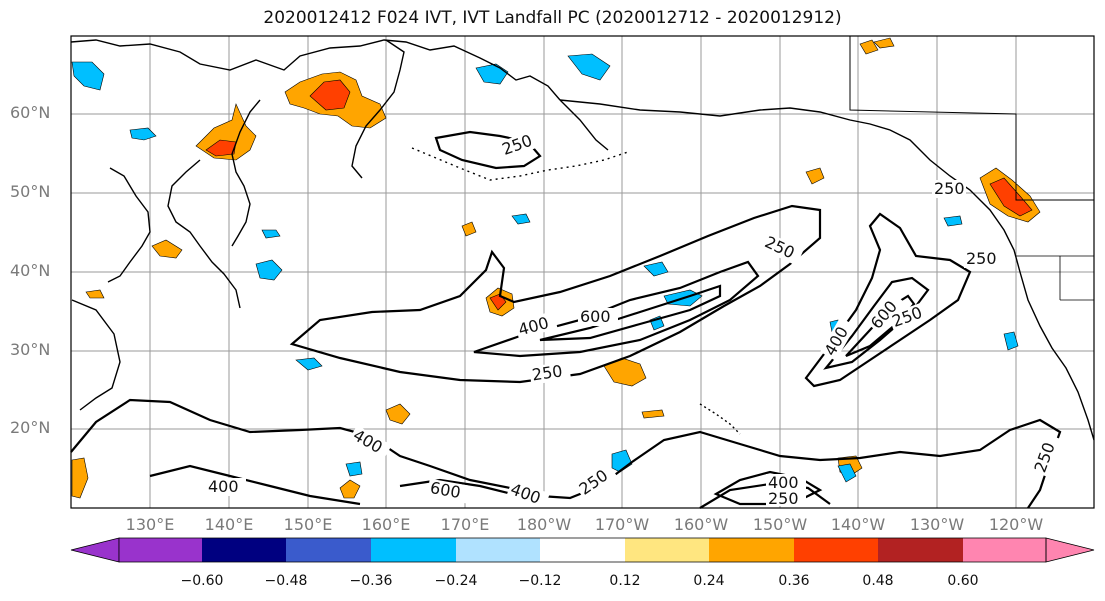  What do you see at coordinates (1016, 524) in the screenshot?
I see `lon-label: 120°W` at bounding box center [1016, 524].